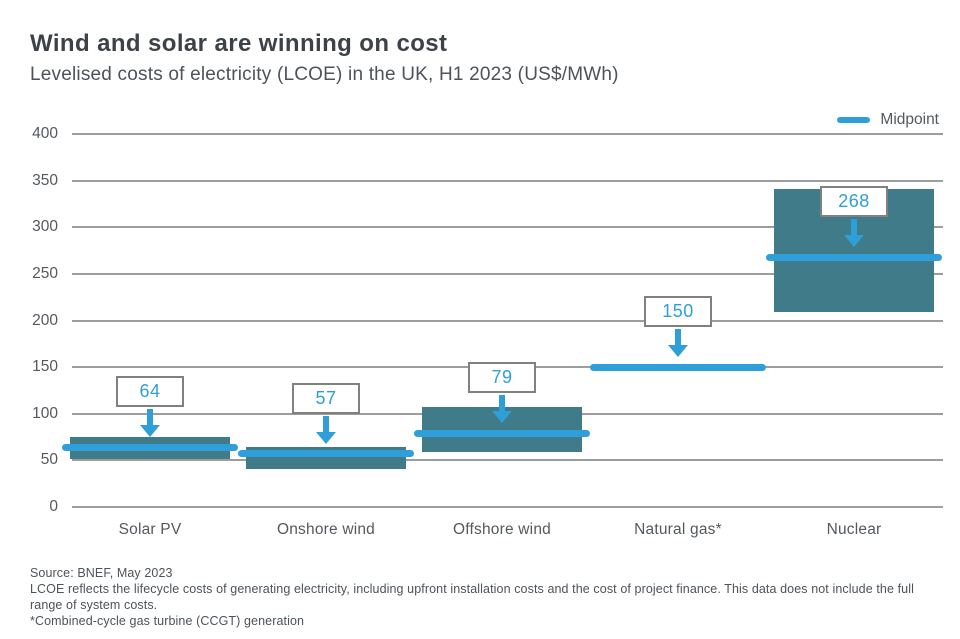 This screenshot has width=960, height=639. I want to click on y-axis-tick-label: 200, so click(45, 320).